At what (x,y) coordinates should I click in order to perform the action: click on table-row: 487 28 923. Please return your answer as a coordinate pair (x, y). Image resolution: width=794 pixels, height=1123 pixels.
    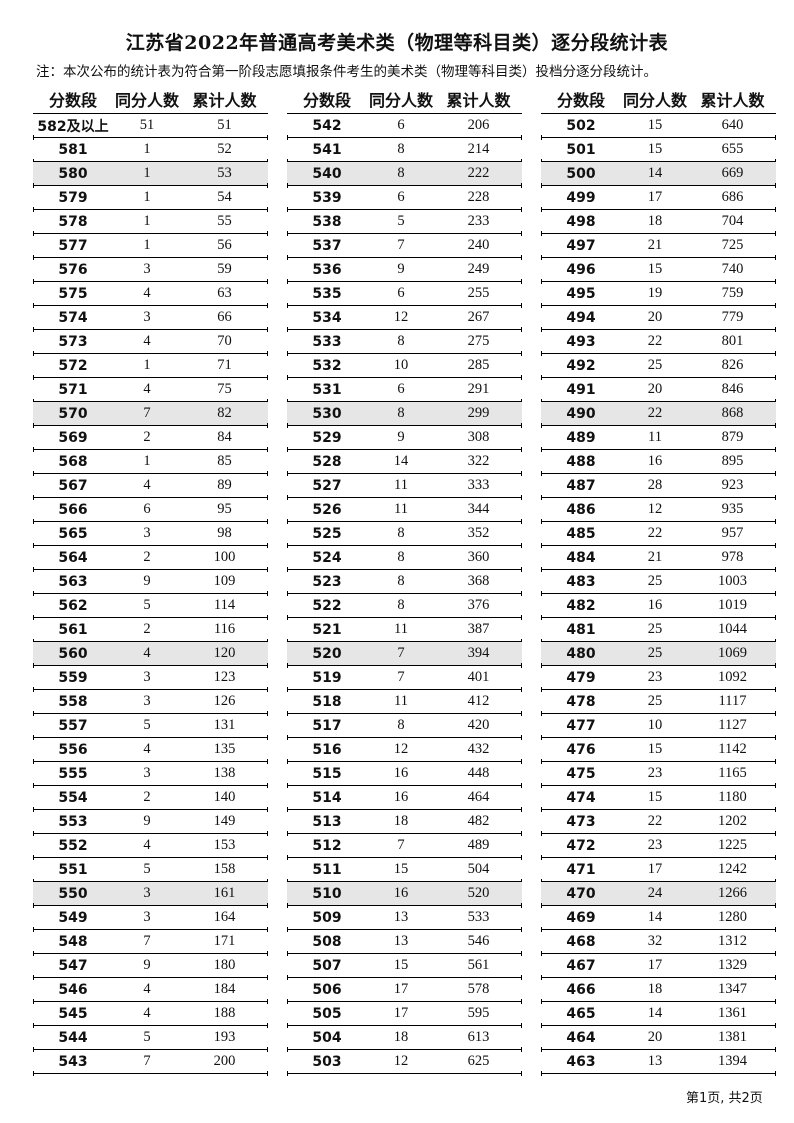
    Looking at the image, I should click on (658, 487).